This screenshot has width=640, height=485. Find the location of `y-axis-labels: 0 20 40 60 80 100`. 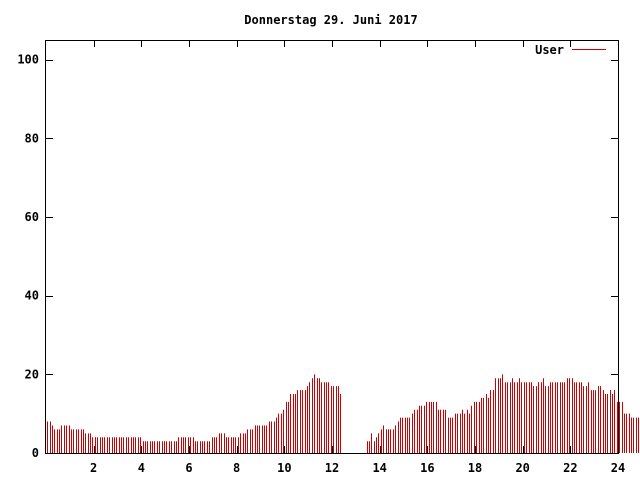

y-axis-labels: 0 20 40 60 80 100 is located at coordinates (28, 256).